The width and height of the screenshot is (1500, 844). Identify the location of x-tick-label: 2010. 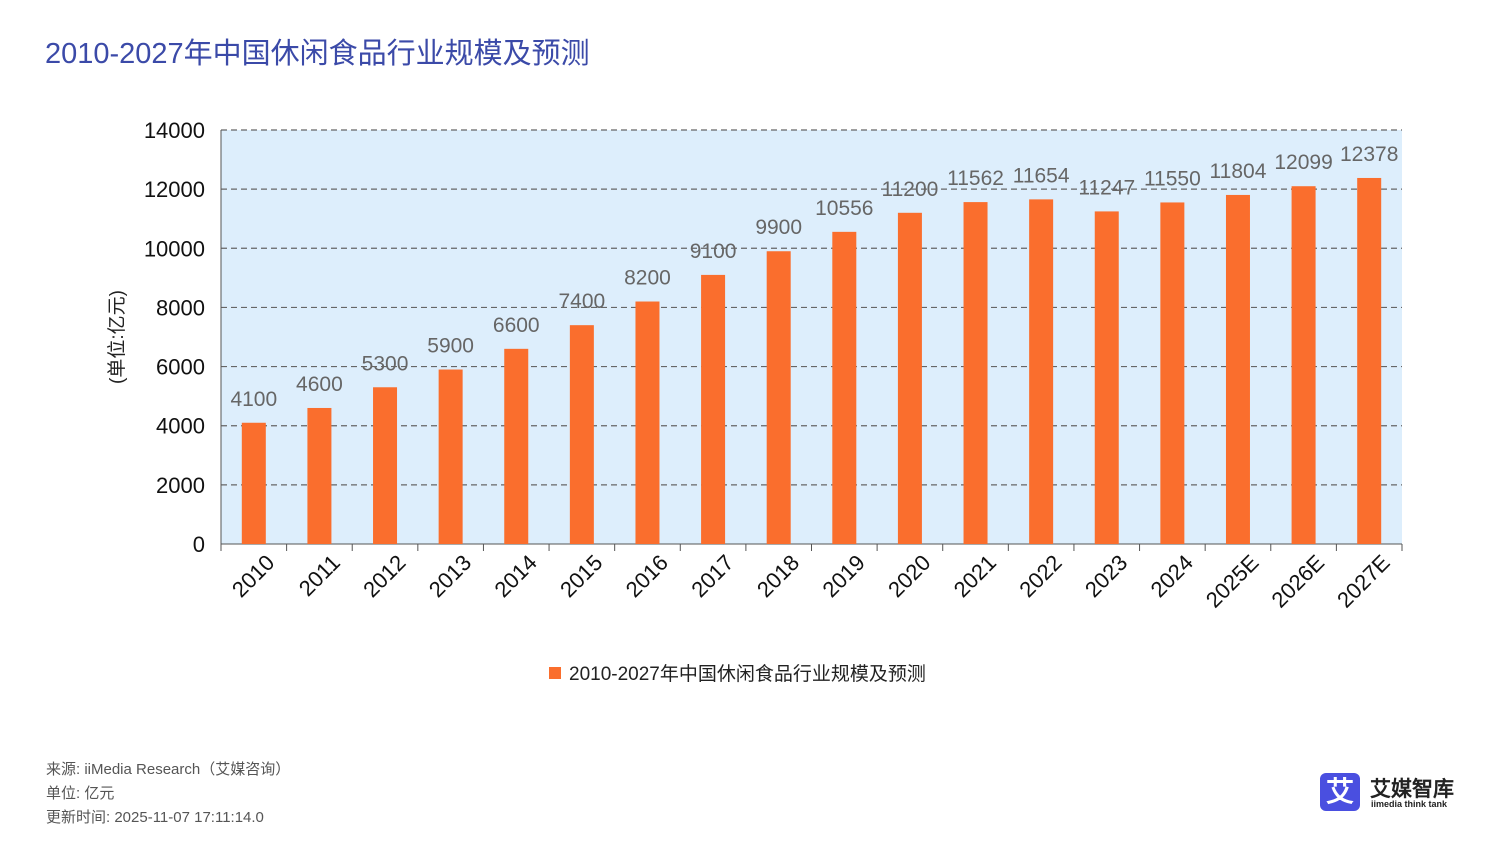
(253, 576).